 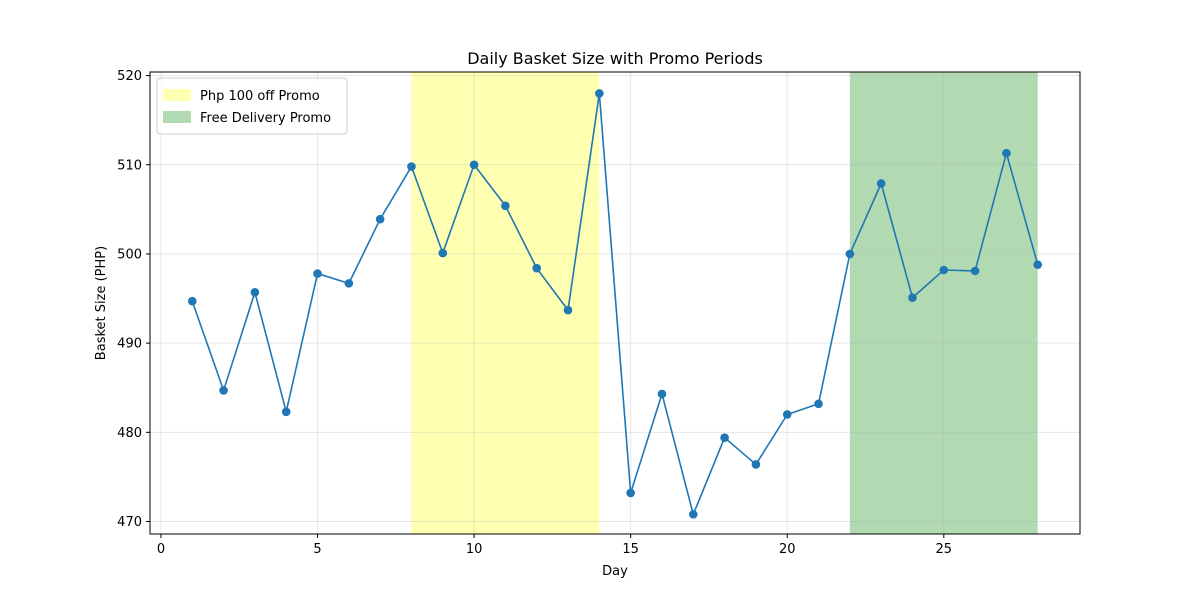 What do you see at coordinates (129, 254) in the screenshot?
I see `y-tick-label: 500` at bounding box center [129, 254].